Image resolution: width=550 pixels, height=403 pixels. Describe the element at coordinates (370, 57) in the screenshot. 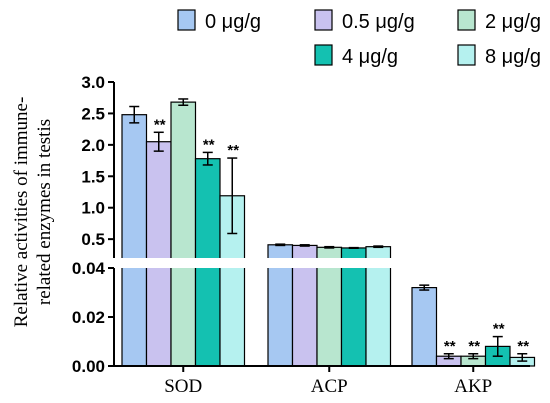

I see `legend-label-3: 4 μg/g` at that location.